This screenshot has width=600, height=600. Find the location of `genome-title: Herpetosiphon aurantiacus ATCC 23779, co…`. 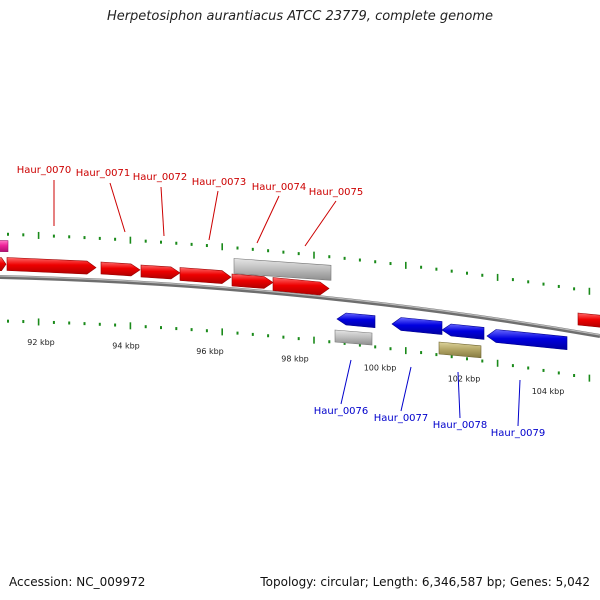

genome-title: Herpetosiphon aurantiacus ATCC 23779, co… is located at coordinates (300, 16).